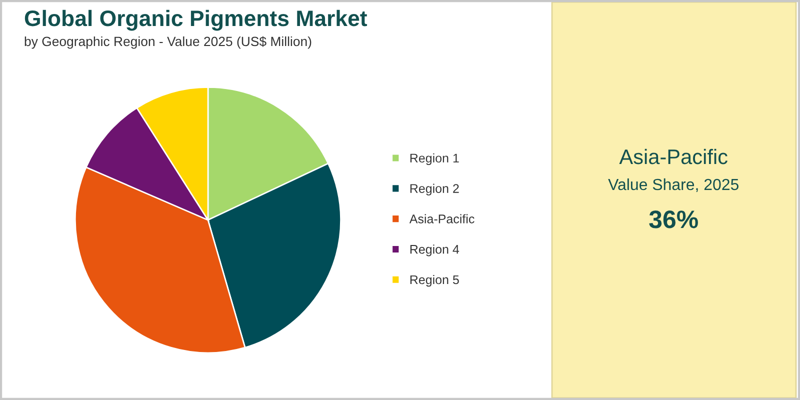 Image resolution: width=800 pixels, height=400 pixels. What do you see at coordinates (434, 190) in the screenshot?
I see `legend-label: Region 2` at bounding box center [434, 190].